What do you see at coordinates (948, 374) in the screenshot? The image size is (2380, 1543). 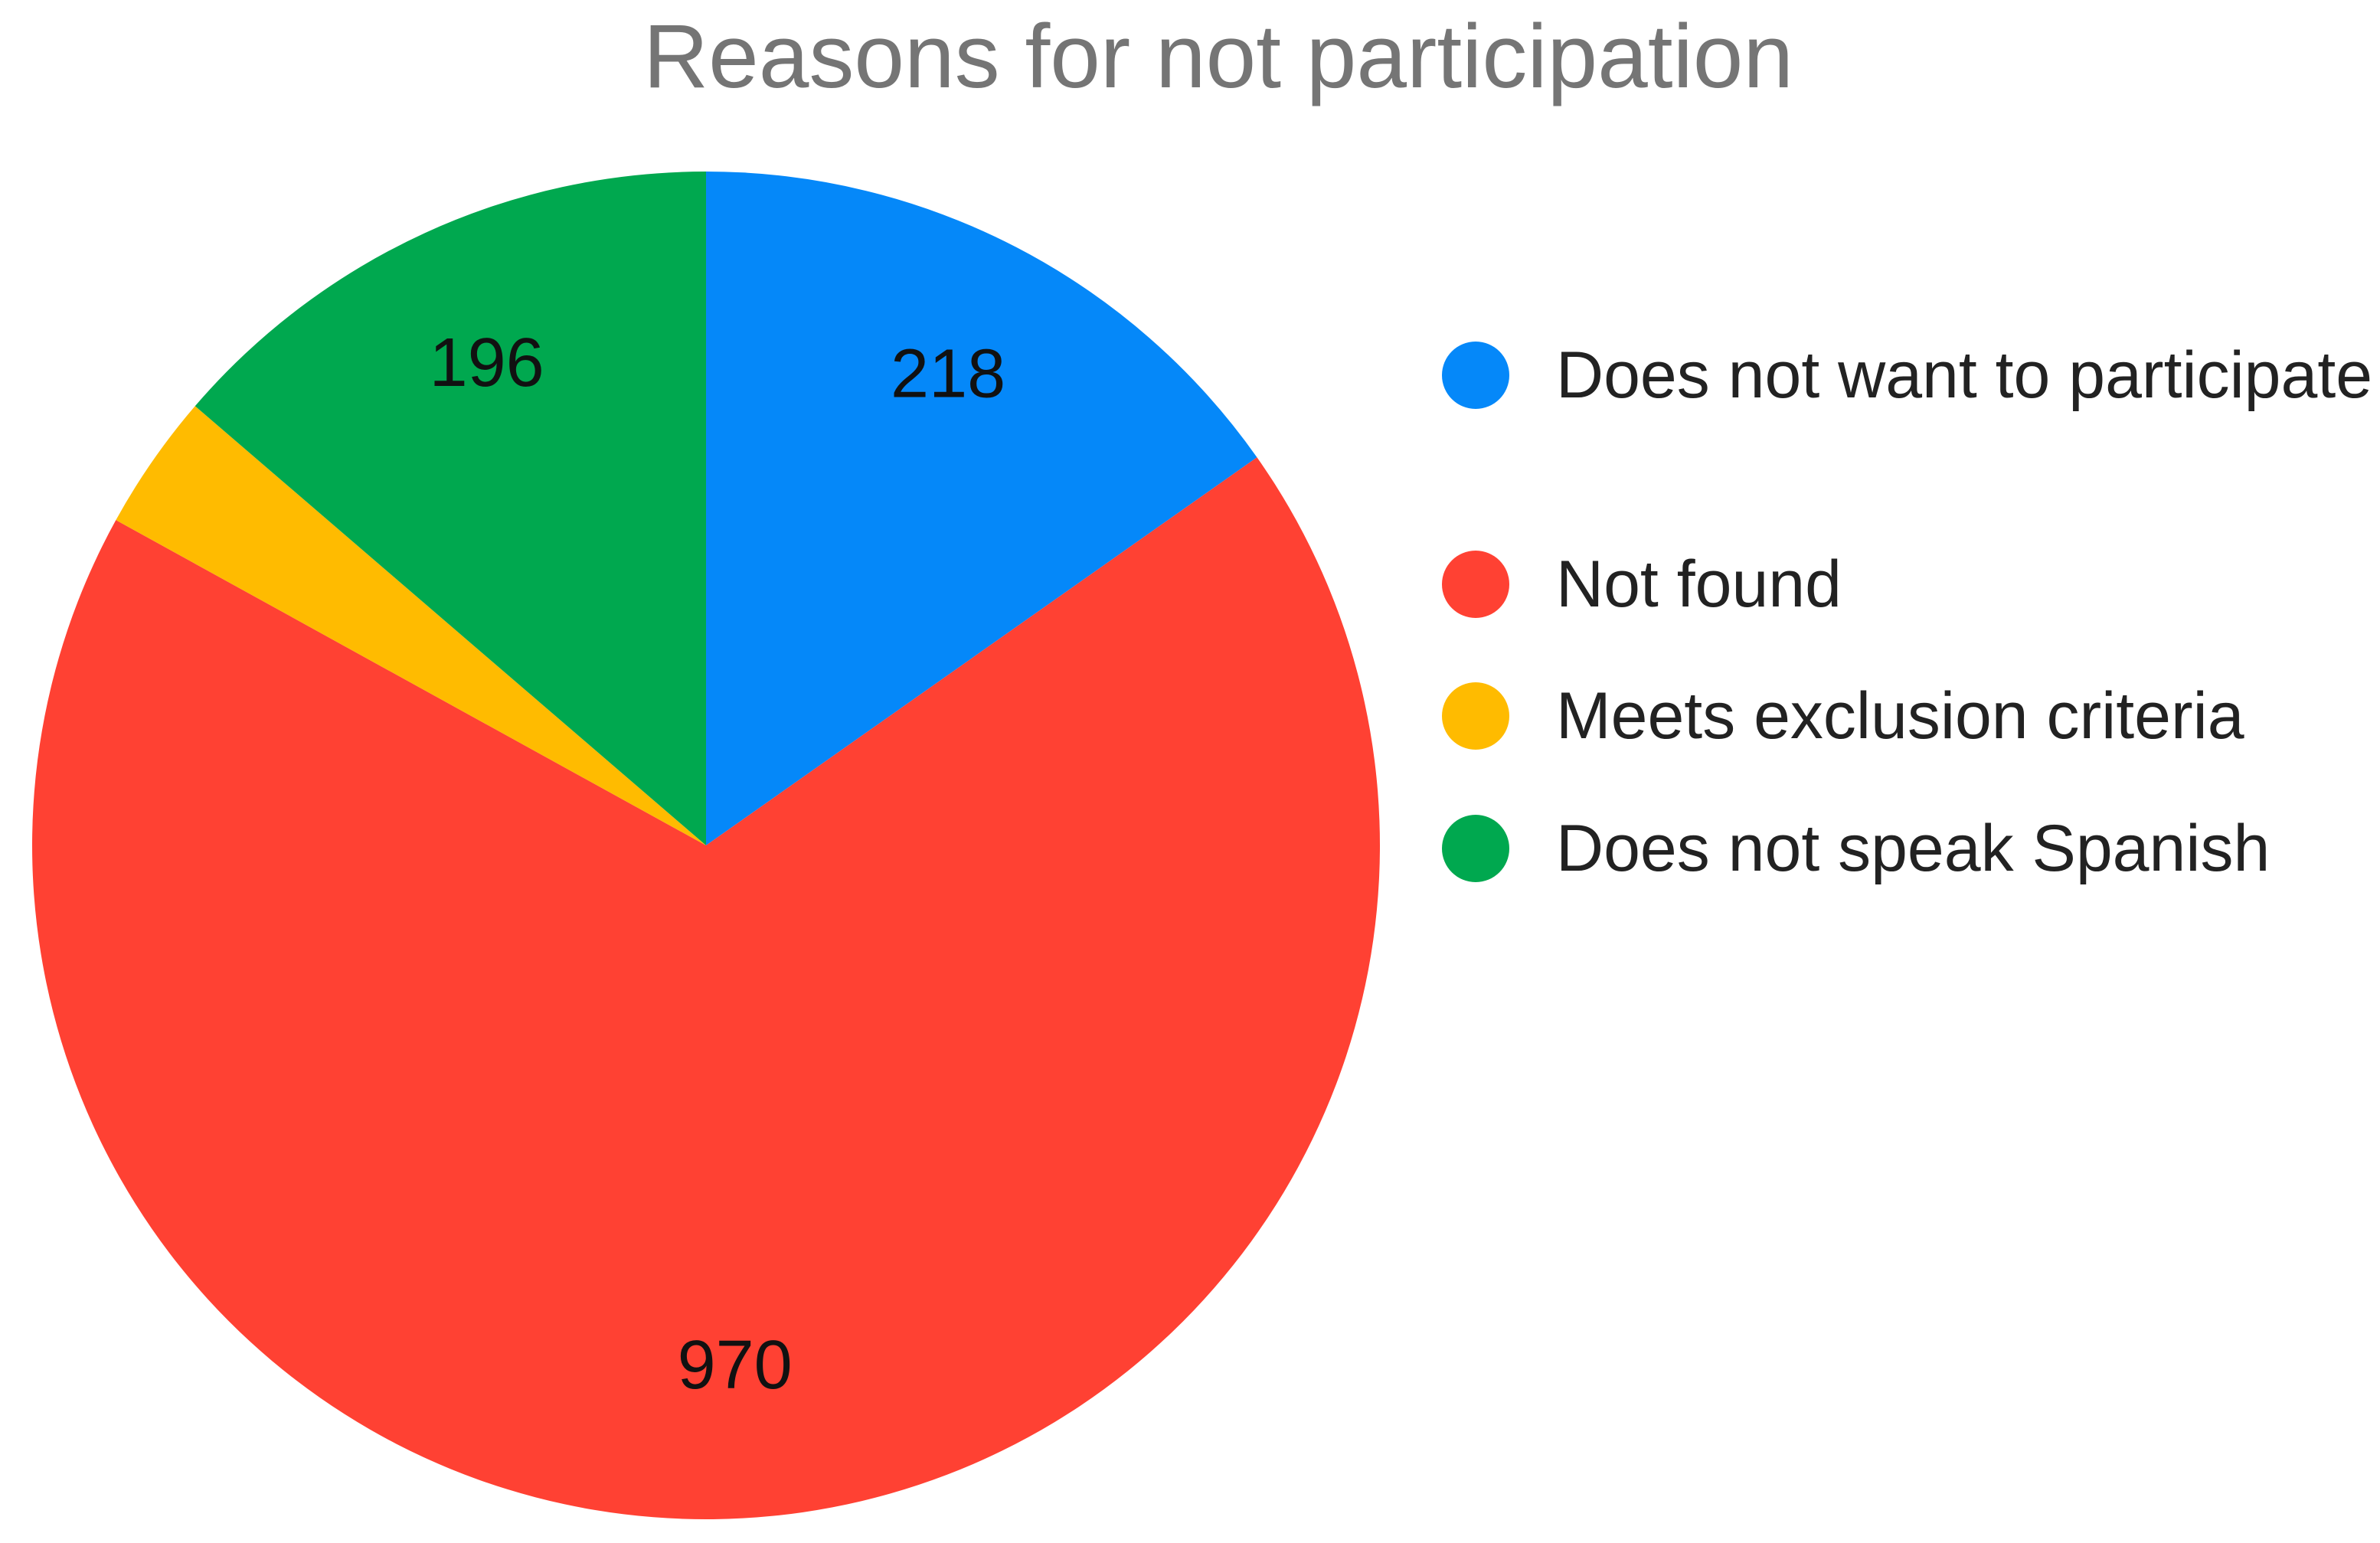 I see `slice-label: 218` at bounding box center [948, 374].